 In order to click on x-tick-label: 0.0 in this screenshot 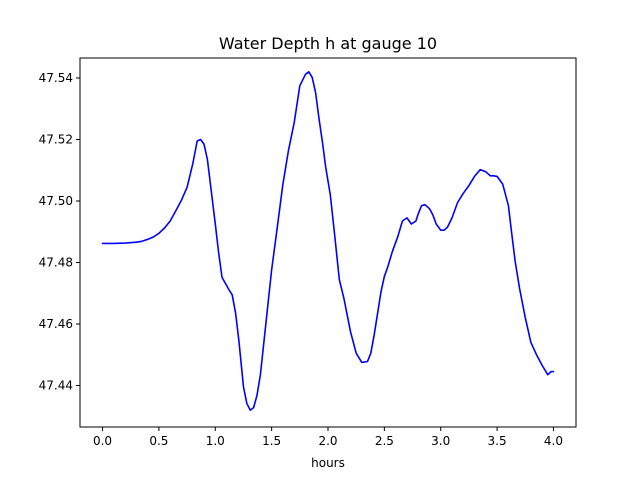, I will do `click(102, 441)`.